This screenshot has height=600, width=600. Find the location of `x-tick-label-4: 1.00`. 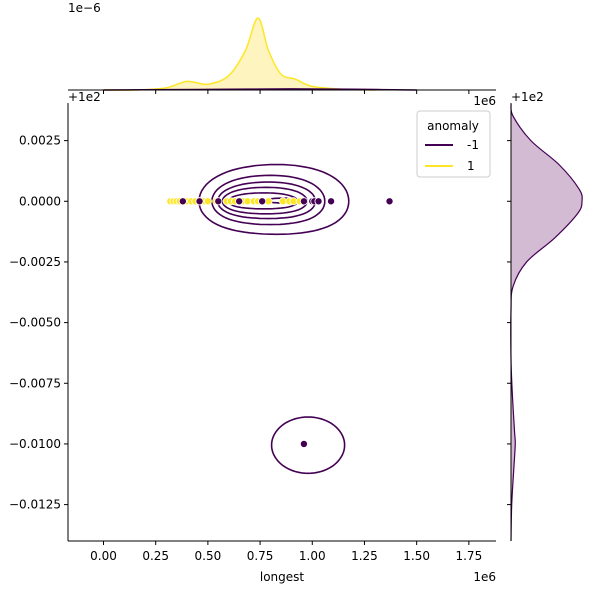

x-tick-label-4: 1.00 is located at coordinates (312, 556).